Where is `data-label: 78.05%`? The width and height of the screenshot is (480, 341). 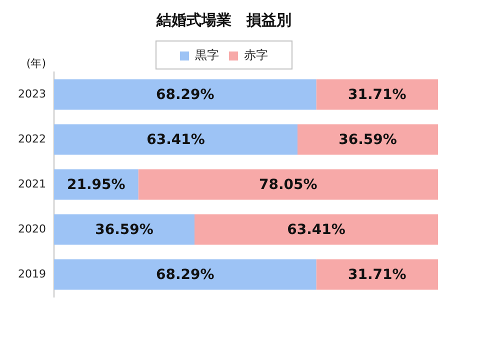
data-label: 78.05% is located at coordinates (288, 185).